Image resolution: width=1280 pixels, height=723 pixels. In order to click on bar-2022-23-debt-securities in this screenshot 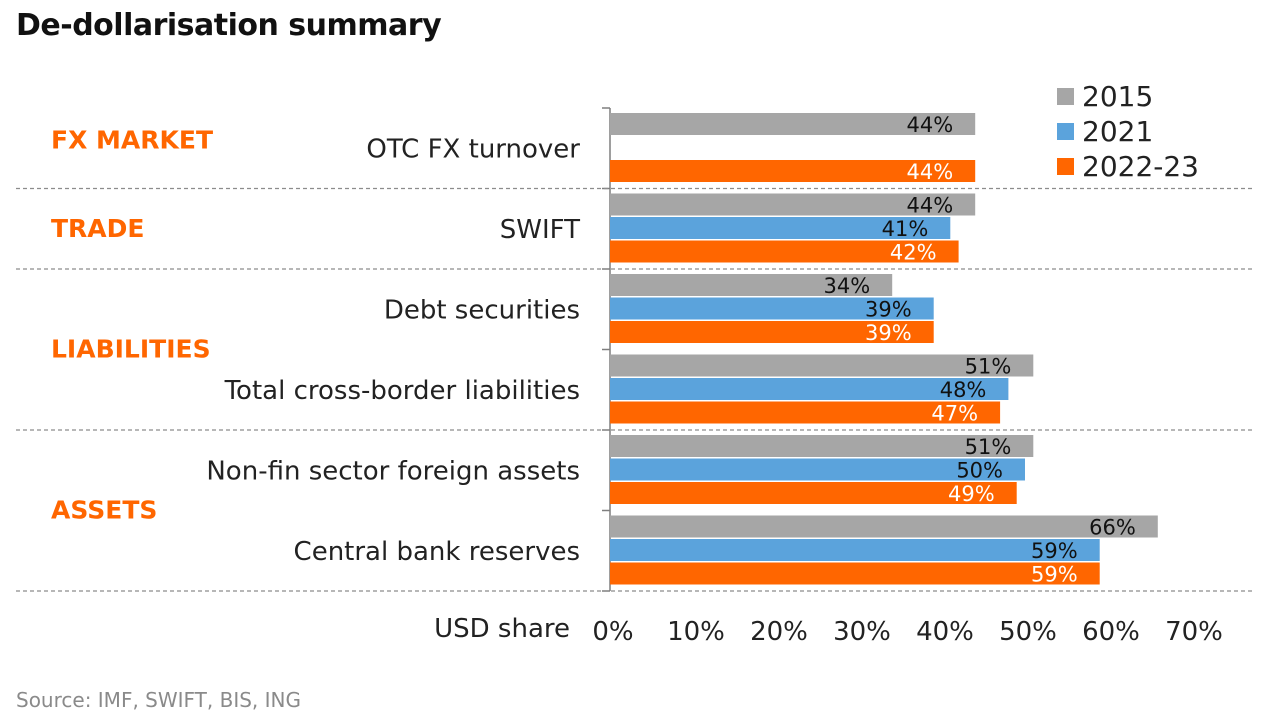, I will do `click(772, 332)`.